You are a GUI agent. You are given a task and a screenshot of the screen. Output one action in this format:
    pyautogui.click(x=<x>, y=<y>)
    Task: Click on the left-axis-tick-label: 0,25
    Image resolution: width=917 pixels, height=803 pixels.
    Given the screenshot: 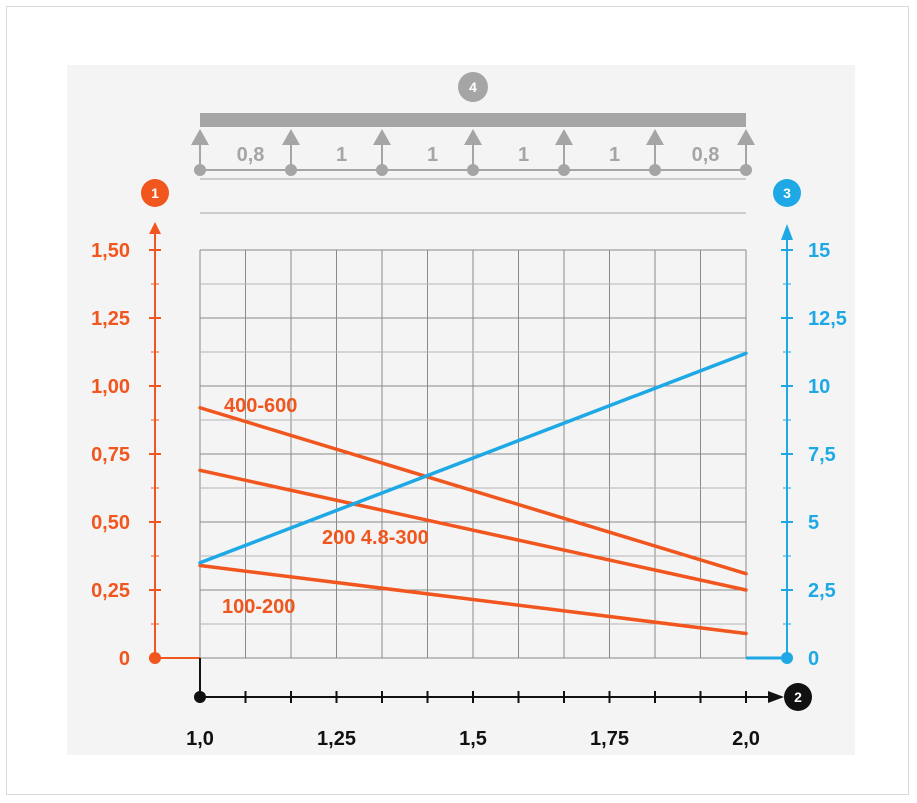 What is the action you would take?
    pyautogui.click(x=110, y=591)
    